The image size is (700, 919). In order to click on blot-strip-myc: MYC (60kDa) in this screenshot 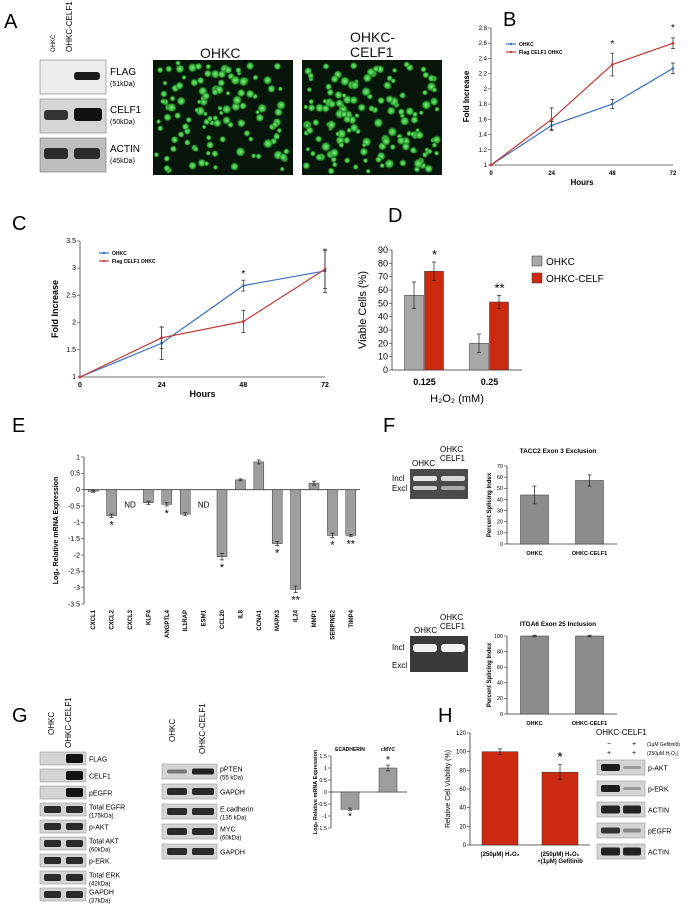, I will do `click(201, 832)`.